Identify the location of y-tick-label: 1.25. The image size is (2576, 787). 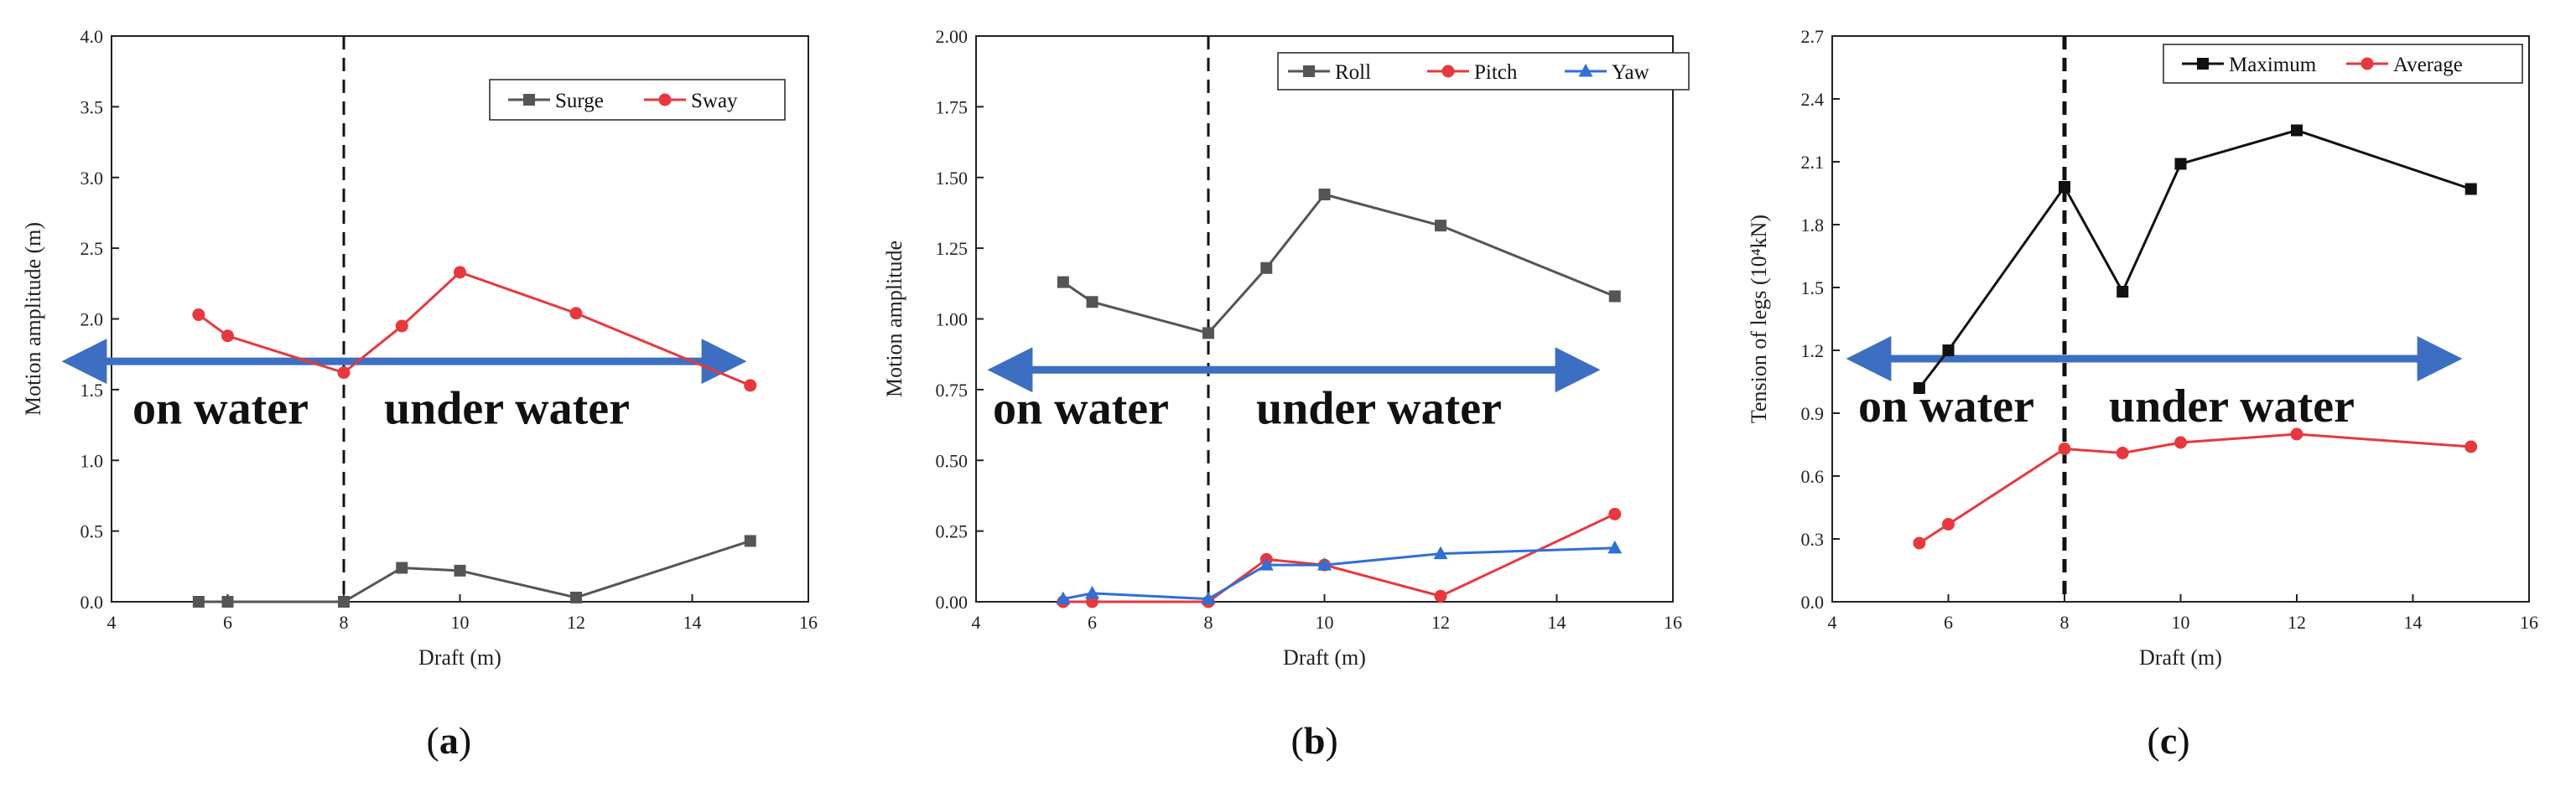
(952, 249).